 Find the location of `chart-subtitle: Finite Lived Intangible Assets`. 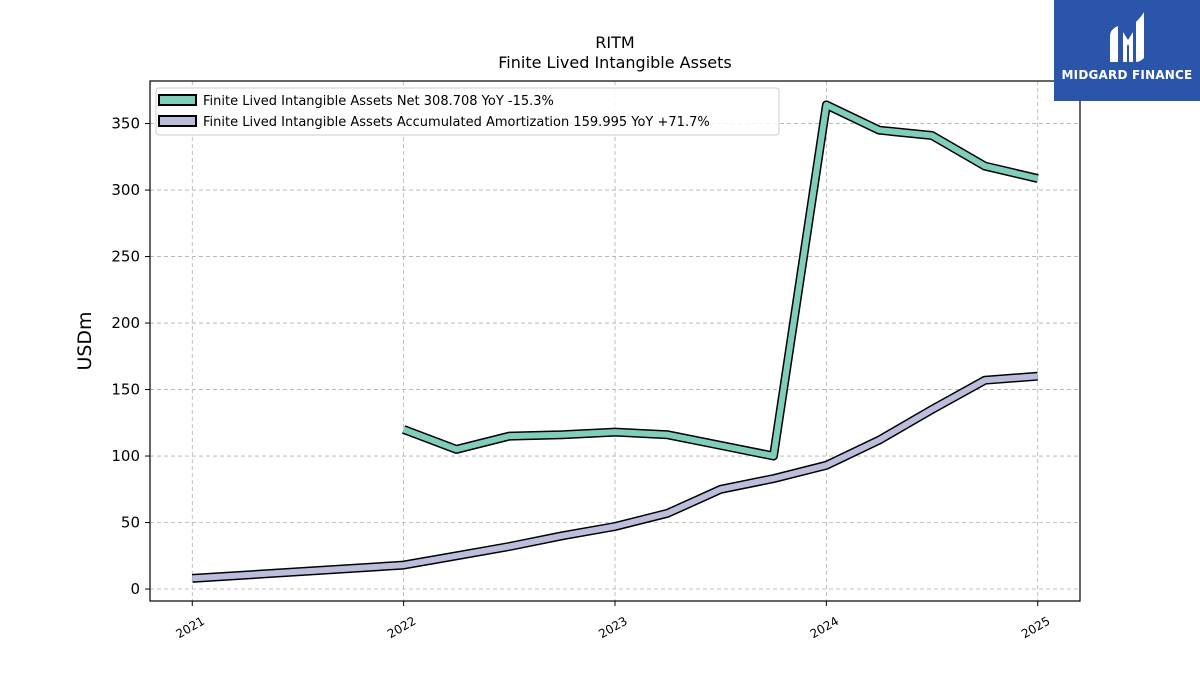

chart-subtitle: Finite Lived Intangible Assets is located at coordinates (614, 62).